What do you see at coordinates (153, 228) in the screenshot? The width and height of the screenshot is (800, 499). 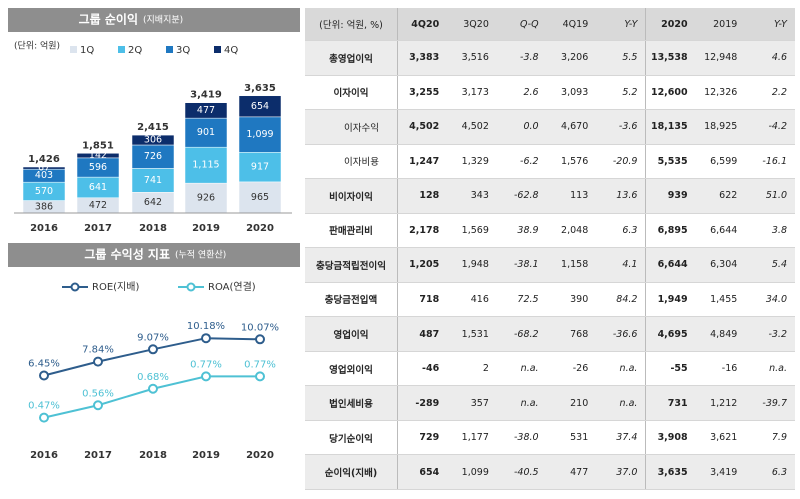 I see `x-tick-label: 2018` at bounding box center [153, 228].